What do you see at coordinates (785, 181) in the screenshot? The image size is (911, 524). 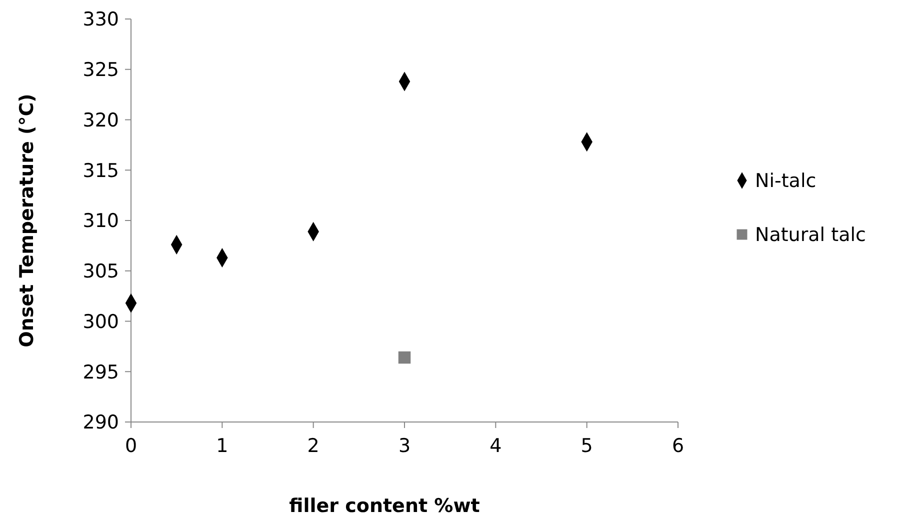 I see `legend-label: Ni-talc` at bounding box center [785, 181].